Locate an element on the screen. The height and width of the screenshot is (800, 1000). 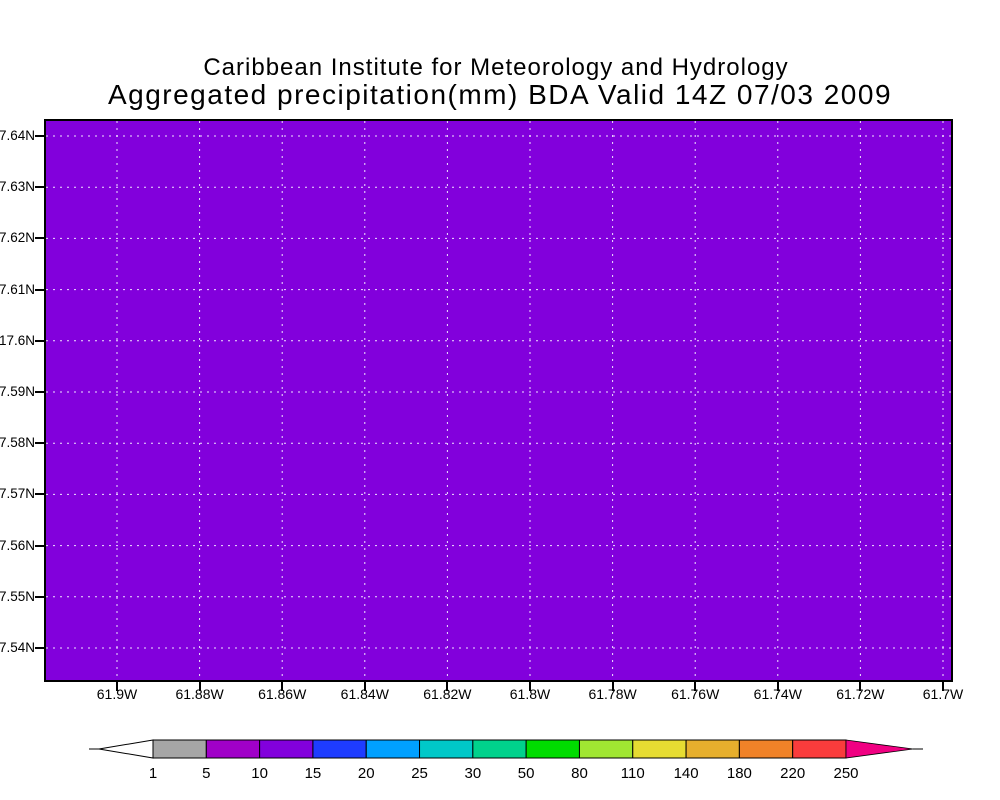
colorbar-tick-label: 80 is located at coordinates (579, 773).